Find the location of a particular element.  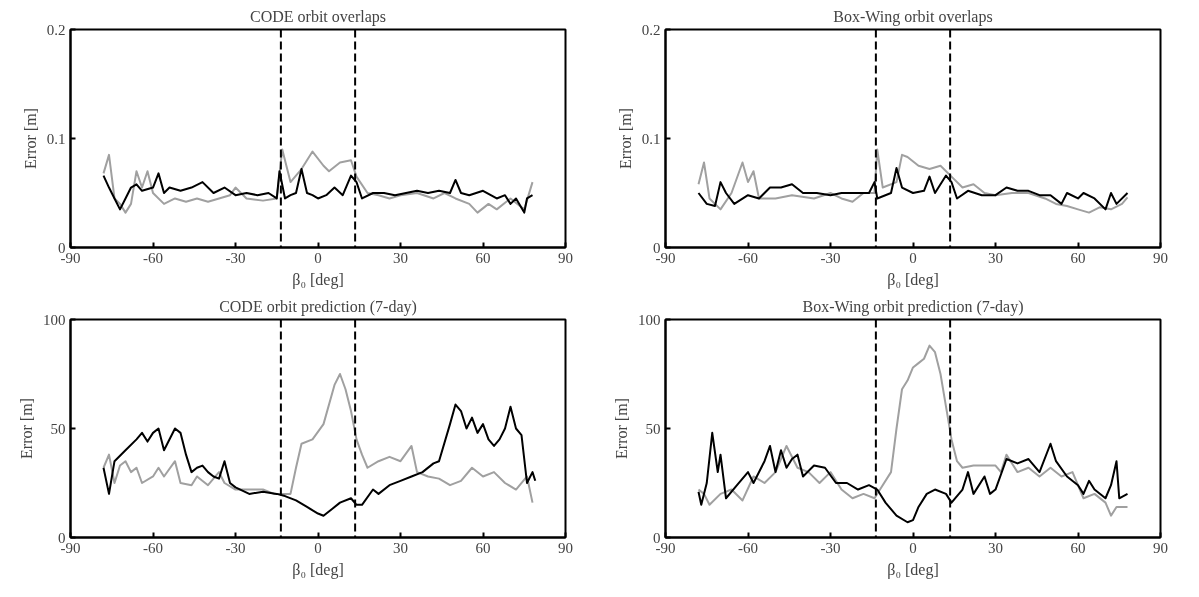

chart-title: Box-Wing orbit prediction (7-day) is located at coordinates (913, 306).